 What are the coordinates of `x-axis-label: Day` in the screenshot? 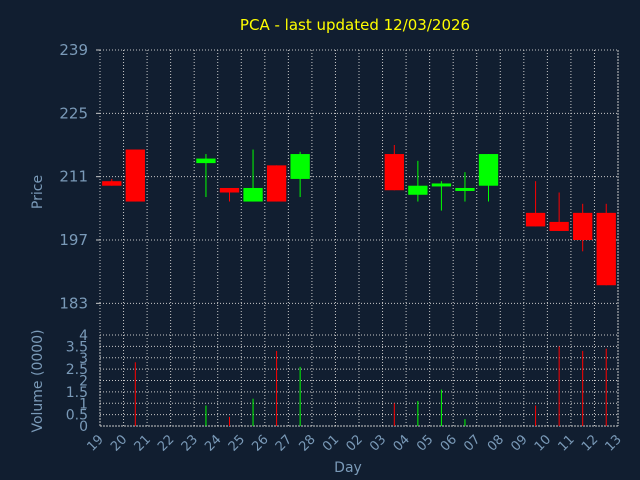 It's located at (348, 468).